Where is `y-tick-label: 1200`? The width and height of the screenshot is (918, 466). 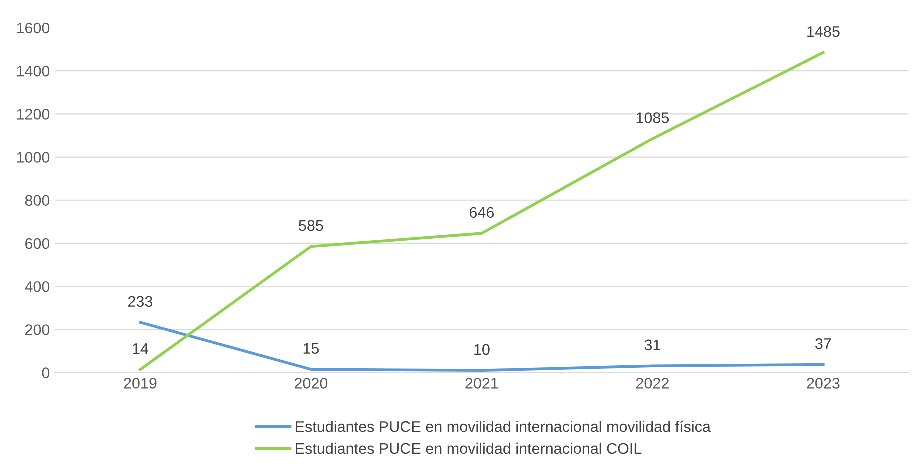 y-tick-label: 1200 is located at coordinates (33, 114).